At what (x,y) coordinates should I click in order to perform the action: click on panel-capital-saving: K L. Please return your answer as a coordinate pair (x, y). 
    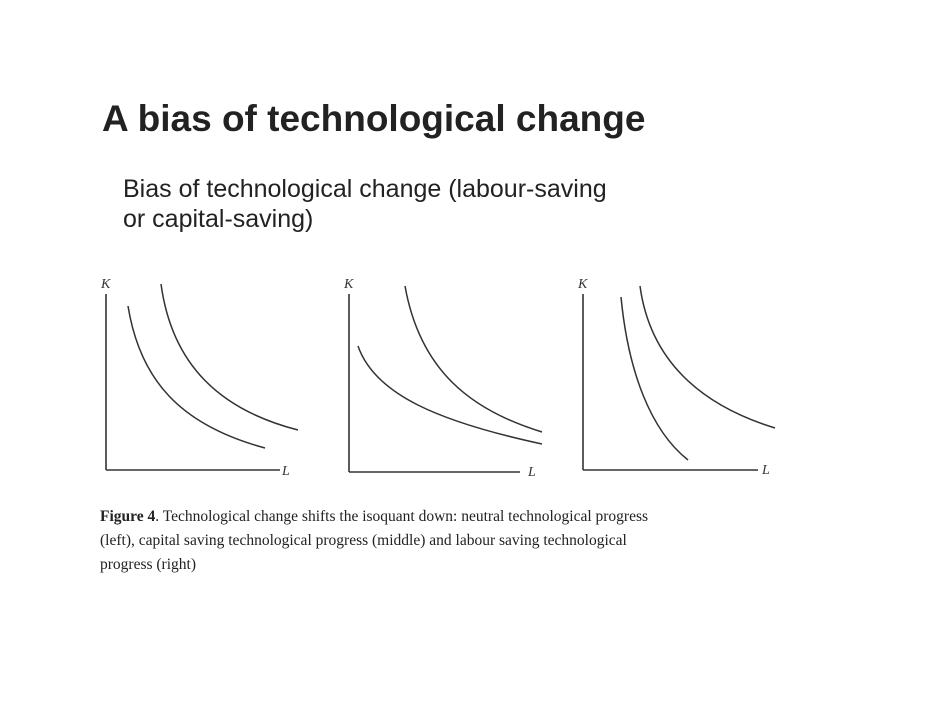
    Looking at the image, I should click on (443, 378).